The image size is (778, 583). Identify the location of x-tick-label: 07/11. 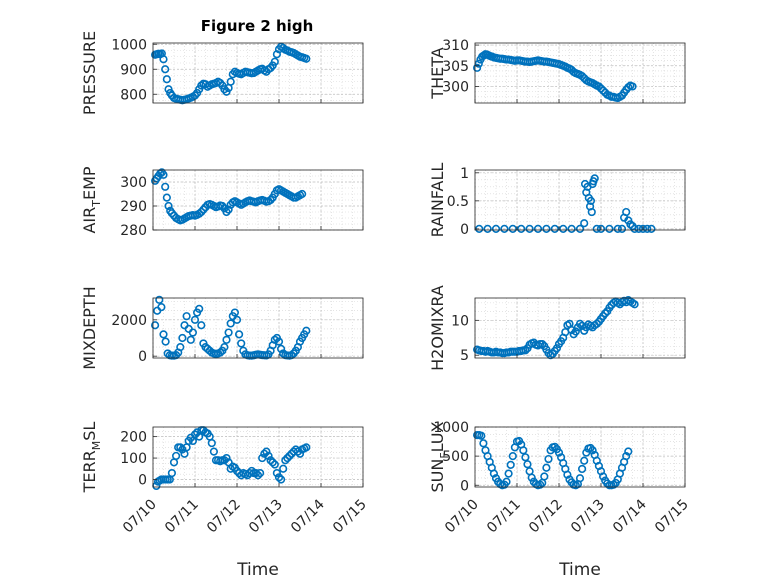
(504, 517).